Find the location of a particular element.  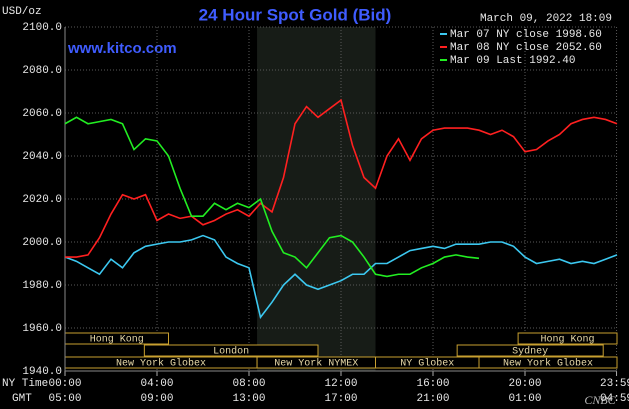

y-tick-label: 1980.0 is located at coordinates (42, 286).